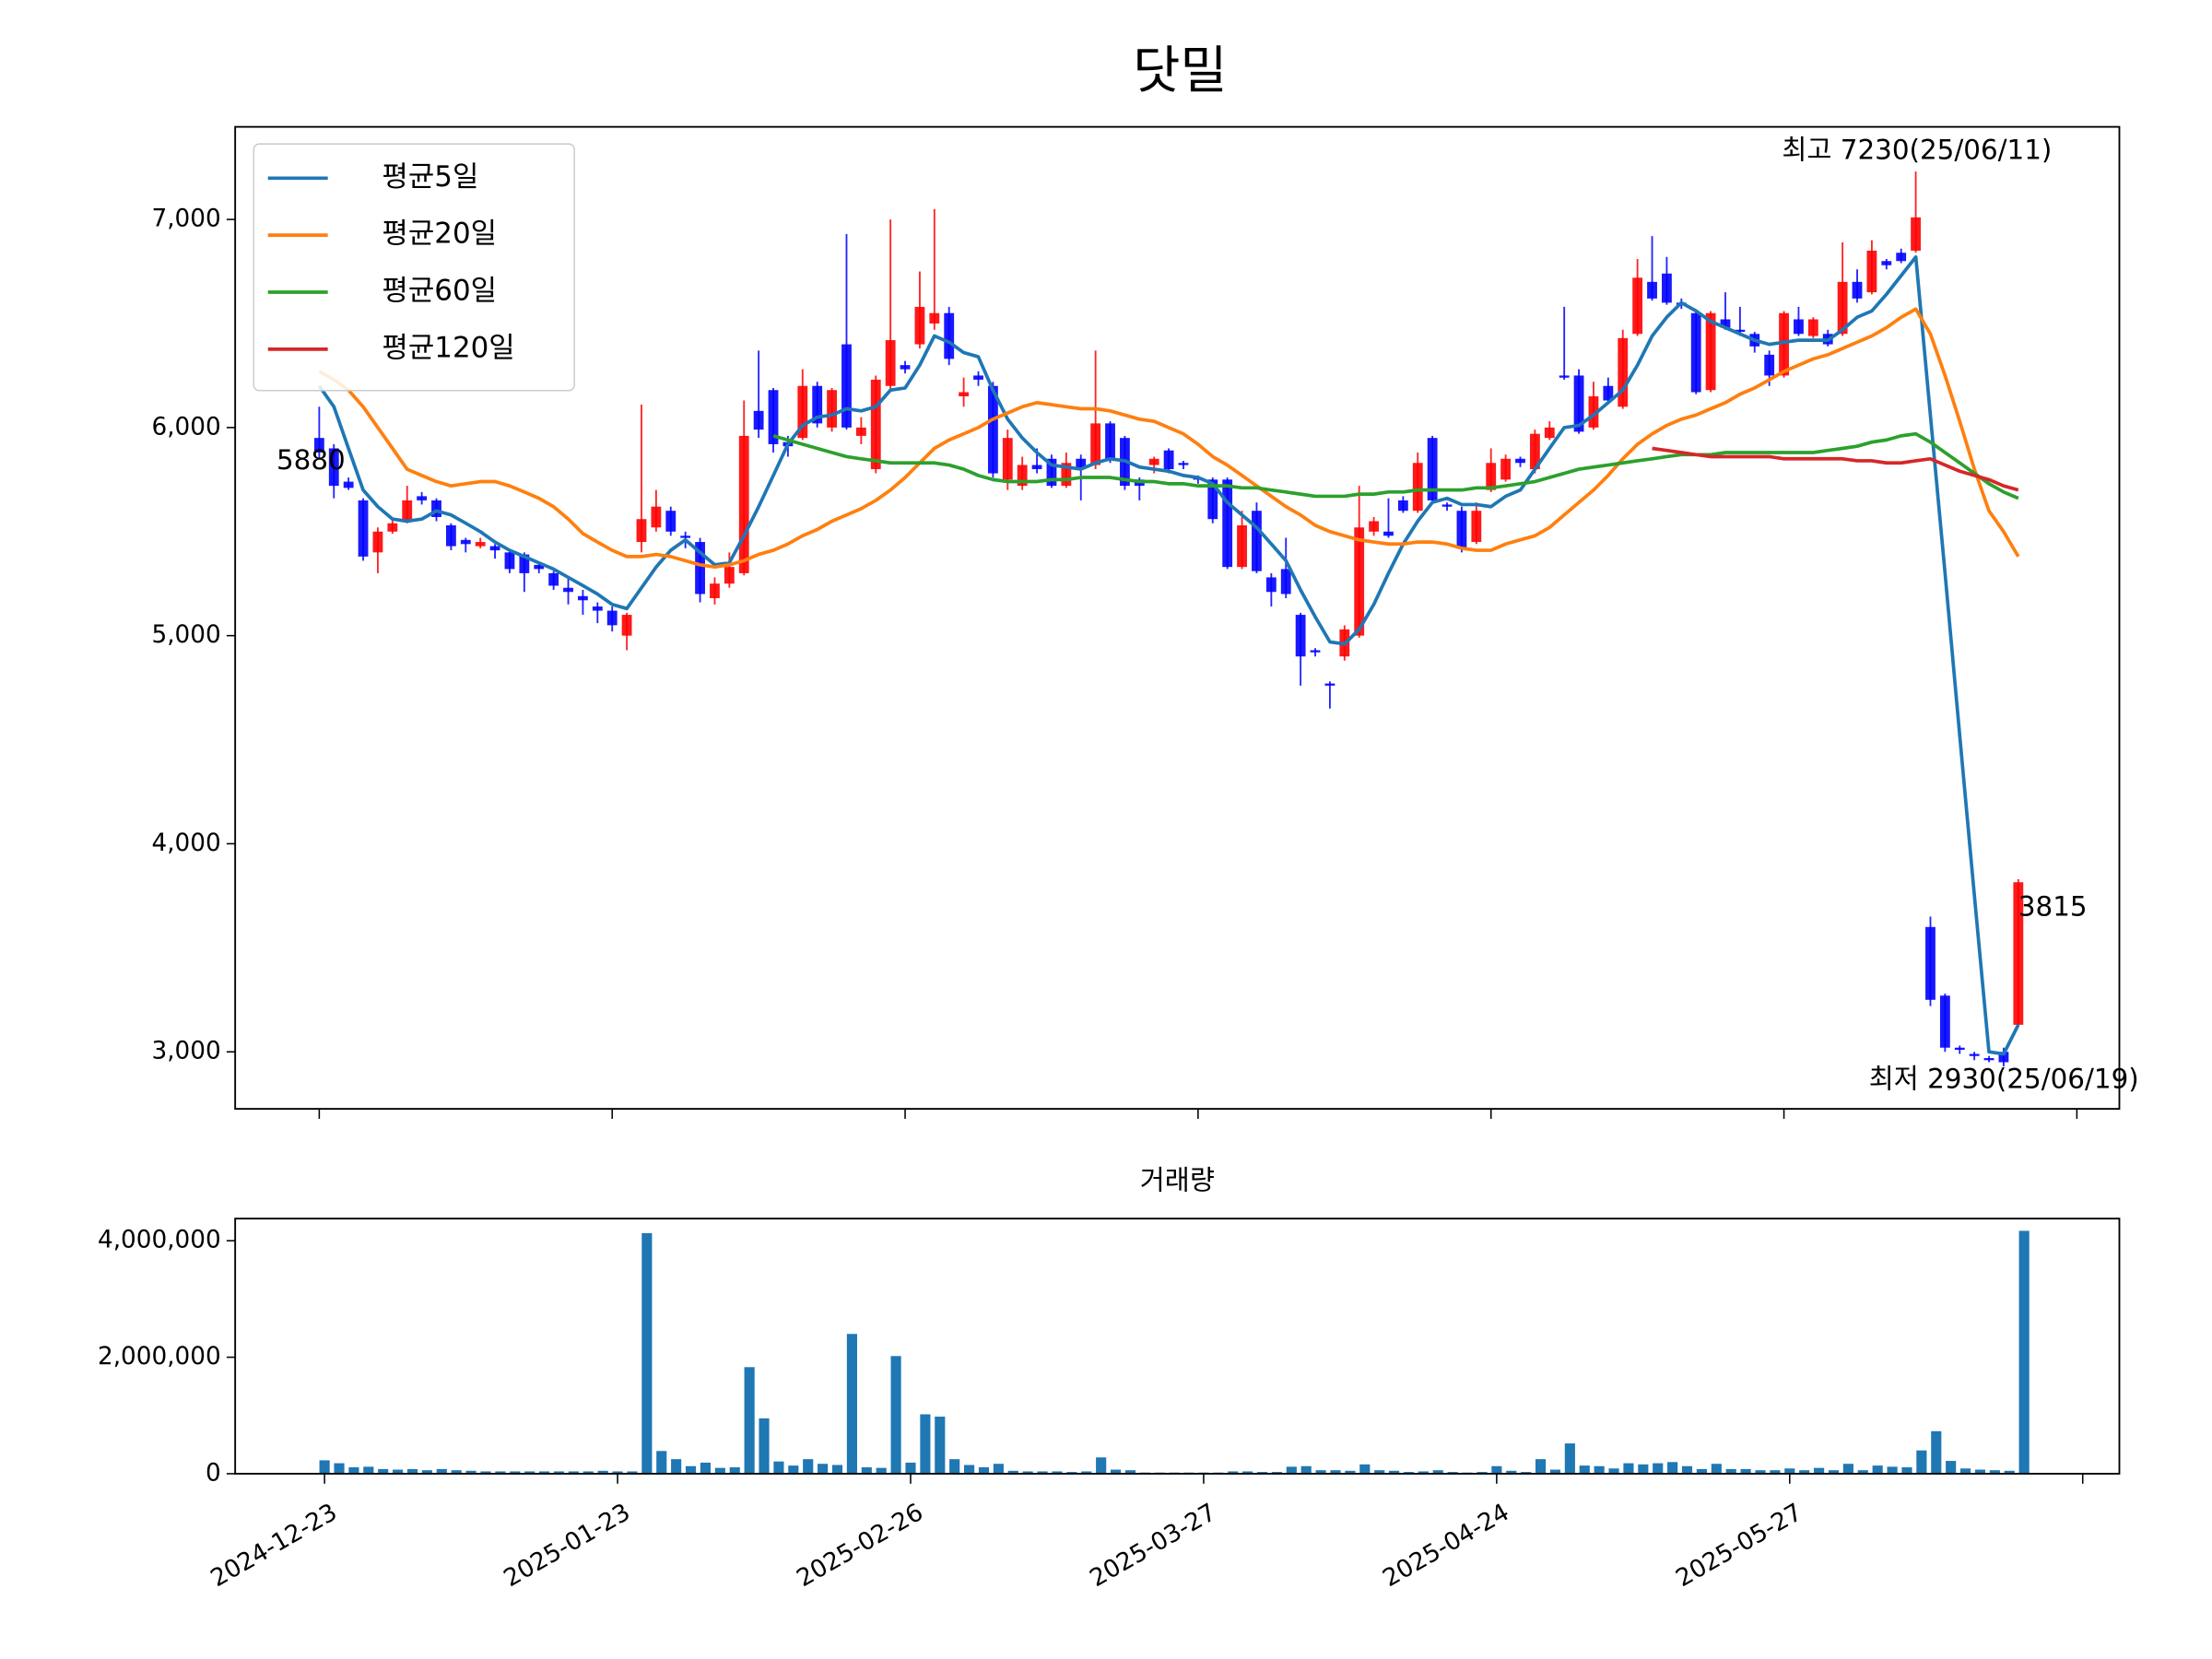  I want to click on y-tick-label: 7,000, so click(185, 219).